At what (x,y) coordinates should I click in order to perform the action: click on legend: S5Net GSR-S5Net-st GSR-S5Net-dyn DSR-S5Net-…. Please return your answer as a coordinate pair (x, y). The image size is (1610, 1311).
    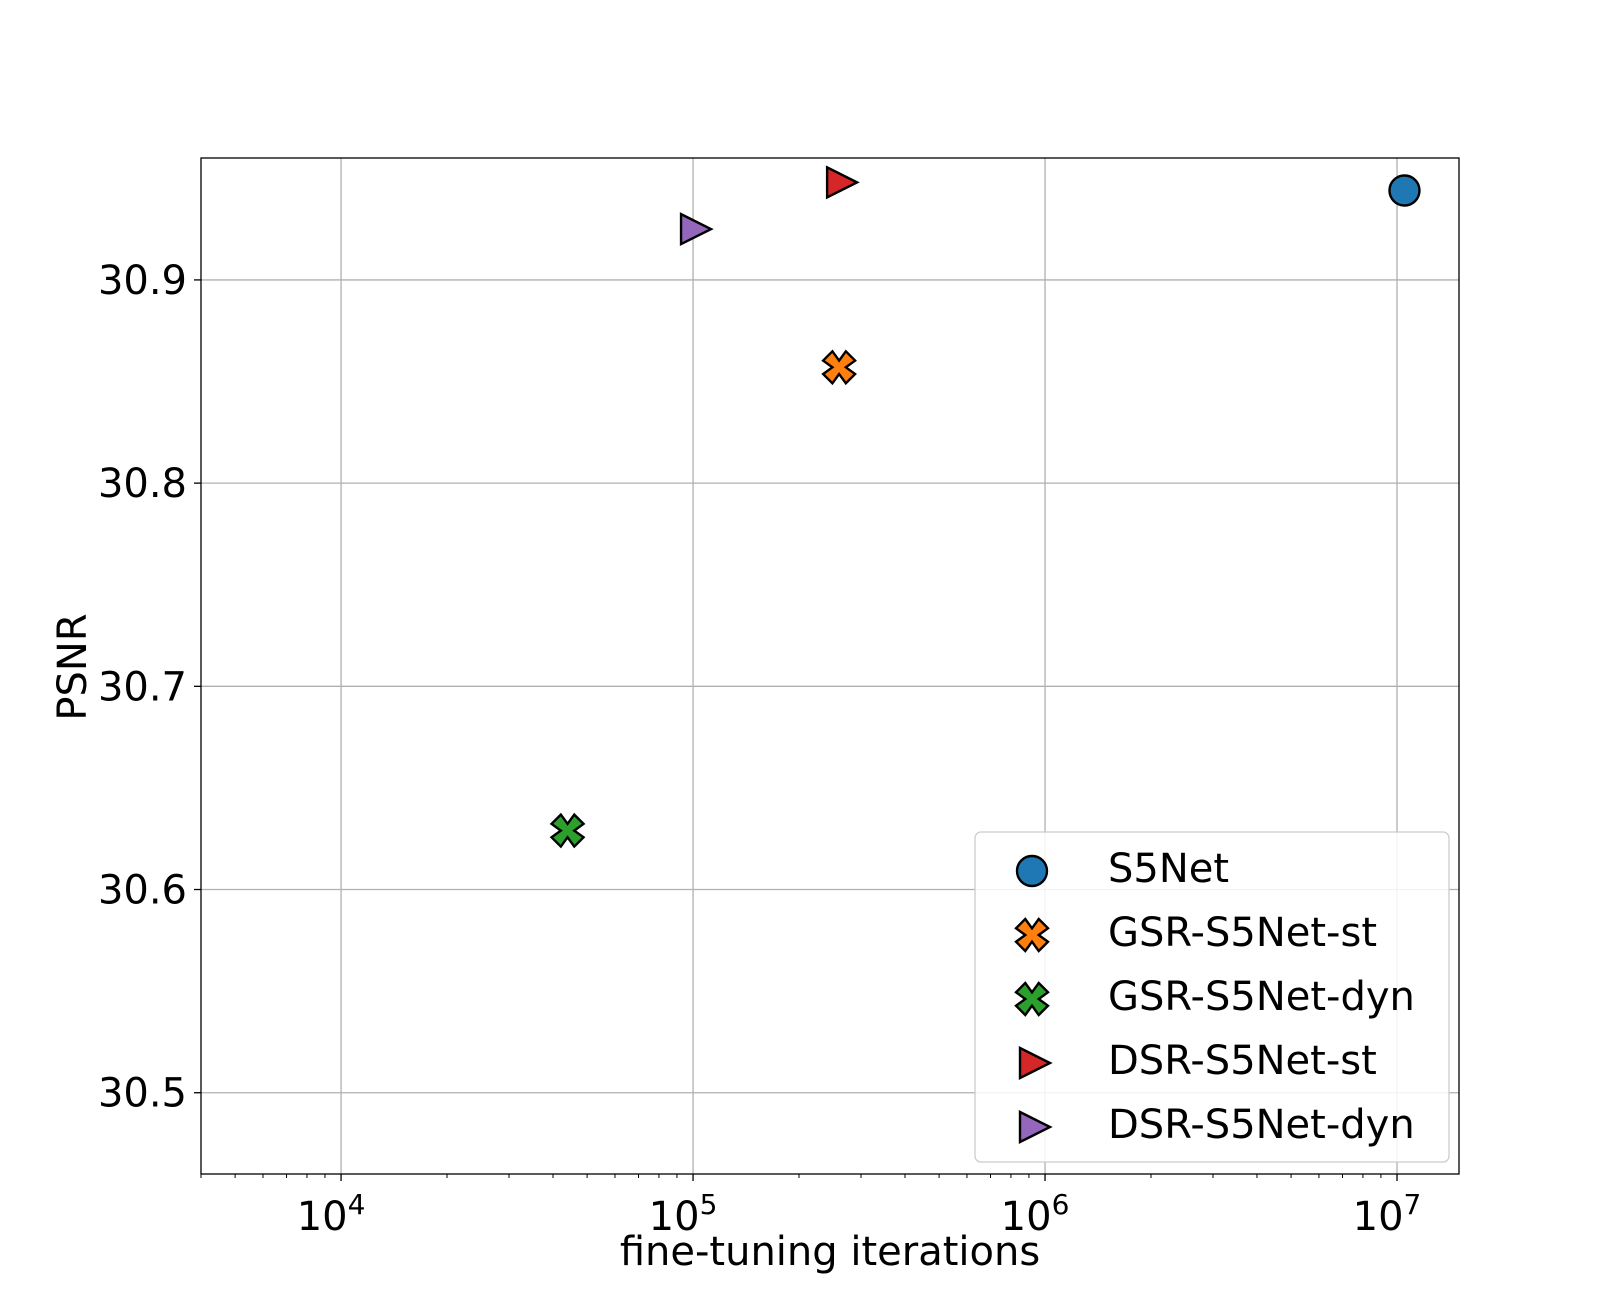
    Looking at the image, I should click on (1212, 997).